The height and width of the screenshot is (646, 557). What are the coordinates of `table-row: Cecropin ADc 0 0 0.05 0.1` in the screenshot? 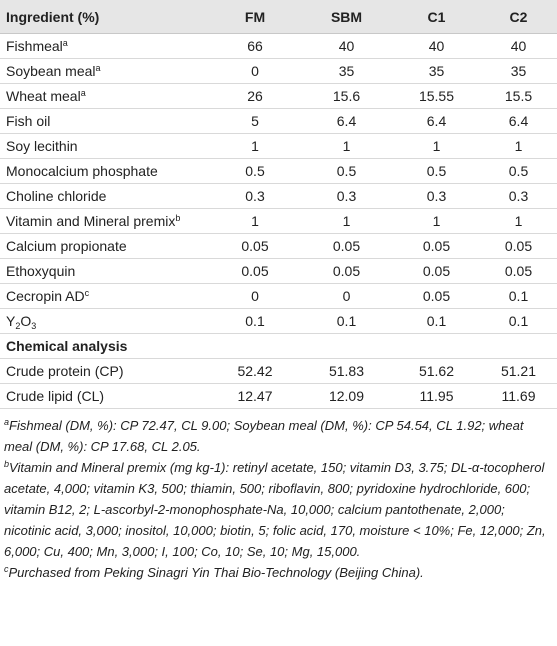 It's located at (278, 296).